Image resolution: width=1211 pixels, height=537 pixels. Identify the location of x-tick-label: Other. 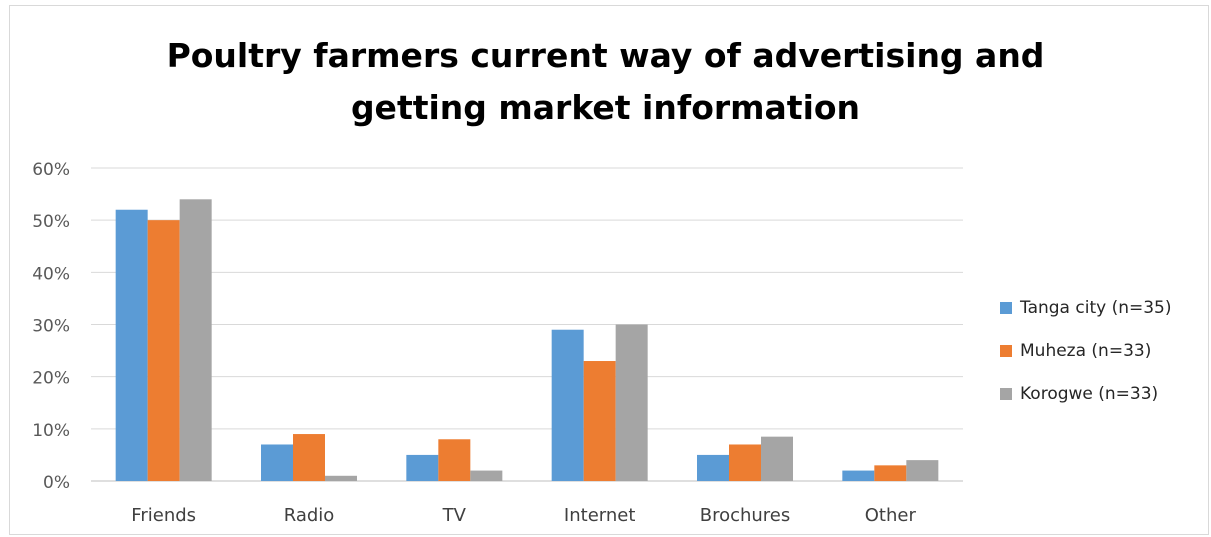
(891, 515).